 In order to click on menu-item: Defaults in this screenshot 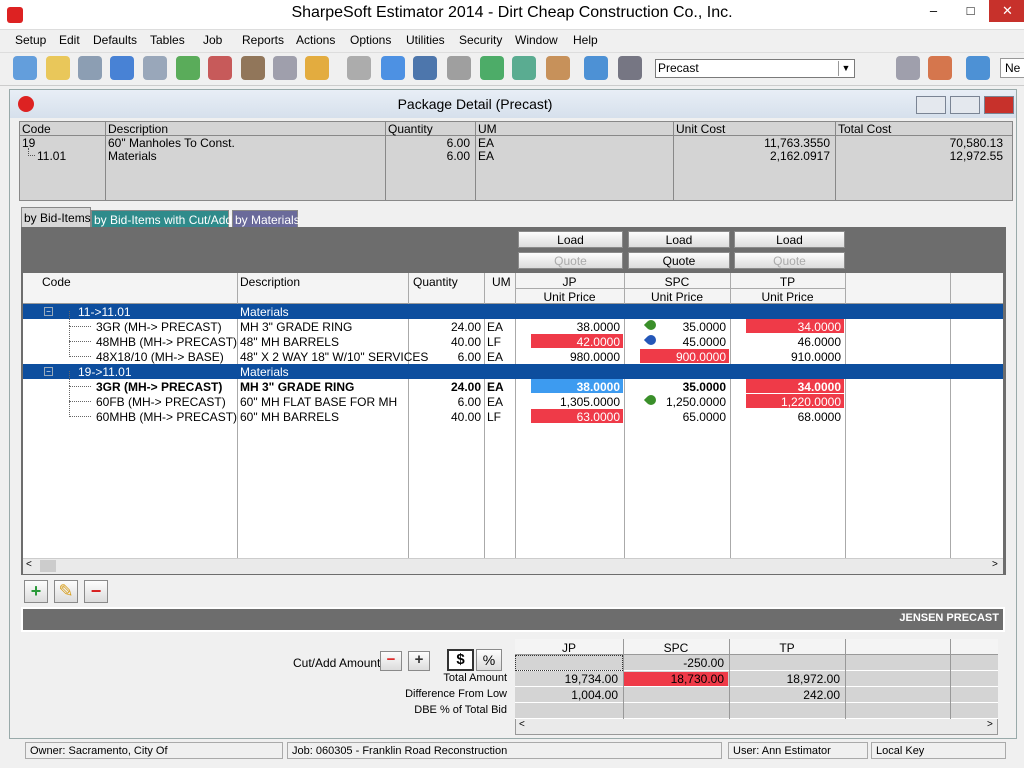, I will do `click(115, 40)`.